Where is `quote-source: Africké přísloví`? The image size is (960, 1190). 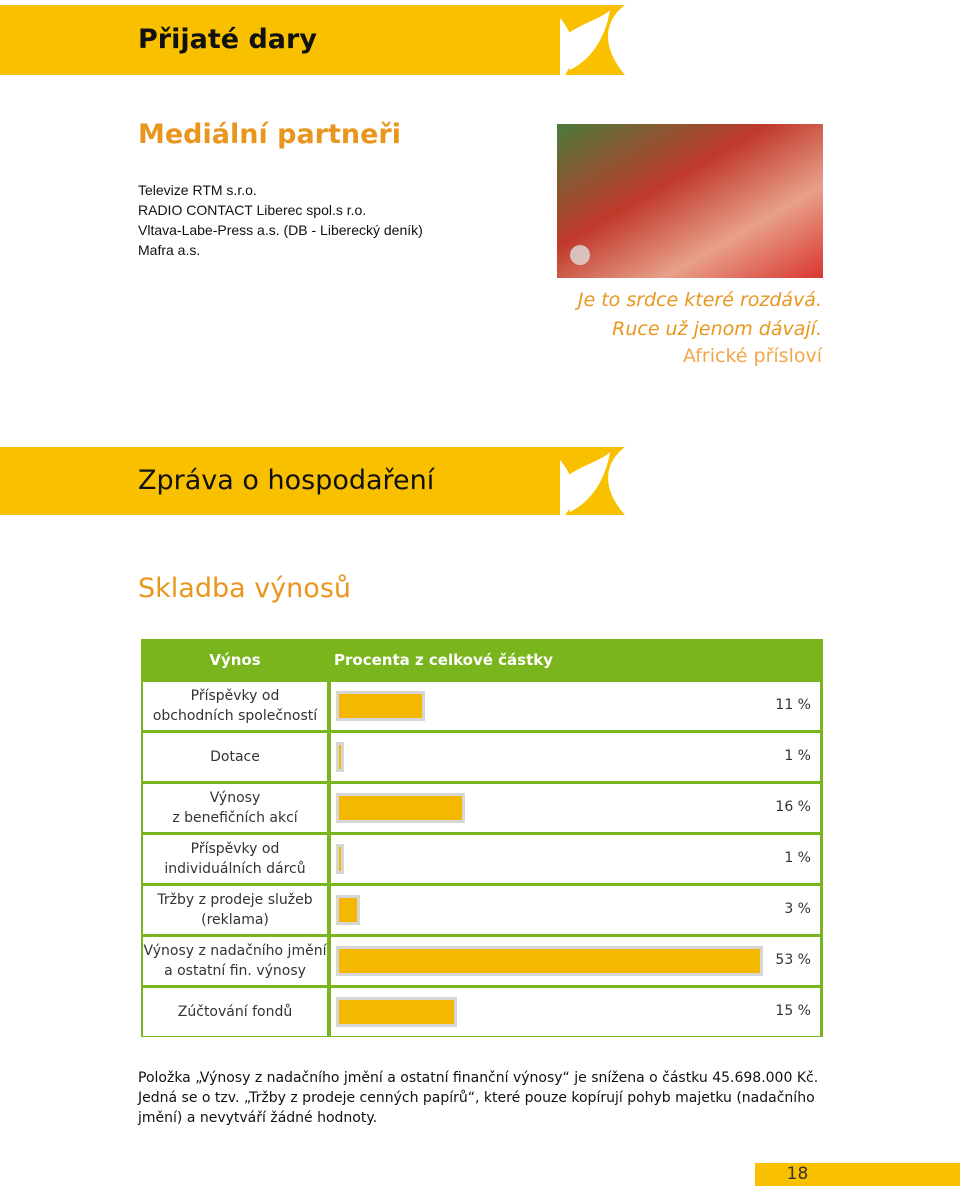 quote-source: Africké přísloví is located at coordinates (752, 356).